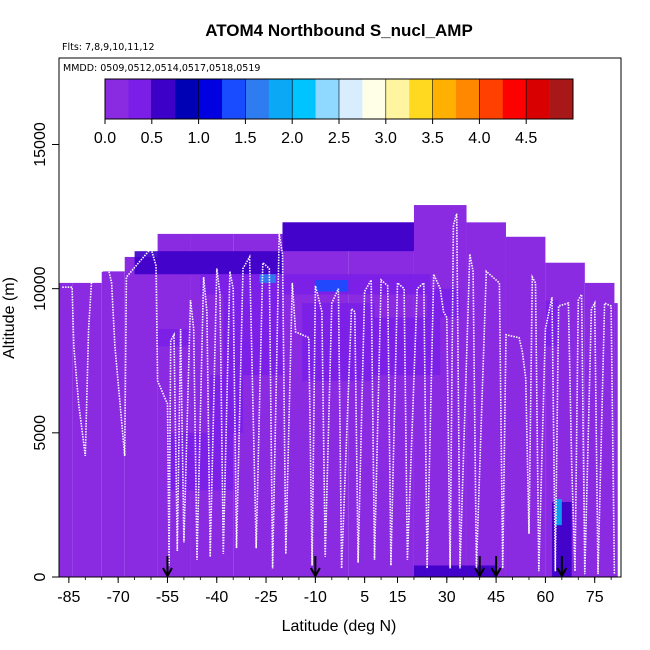 The height and width of the screenshot is (650, 650). What do you see at coordinates (496, 597) in the screenshot?
I see `x-tick-label: 45` at bounding box center [496, 597].